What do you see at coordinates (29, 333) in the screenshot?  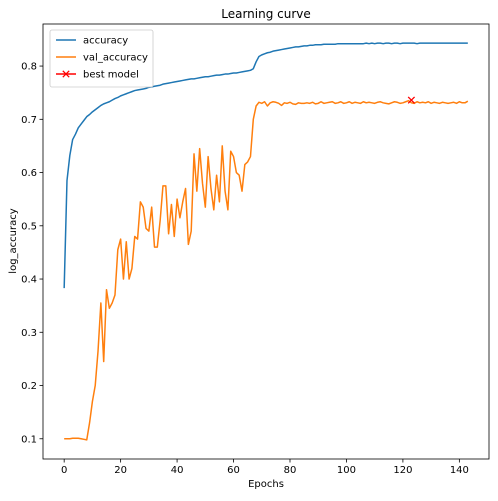 I see `y-tick-label: 0.3` at bounding box center [29, 333].